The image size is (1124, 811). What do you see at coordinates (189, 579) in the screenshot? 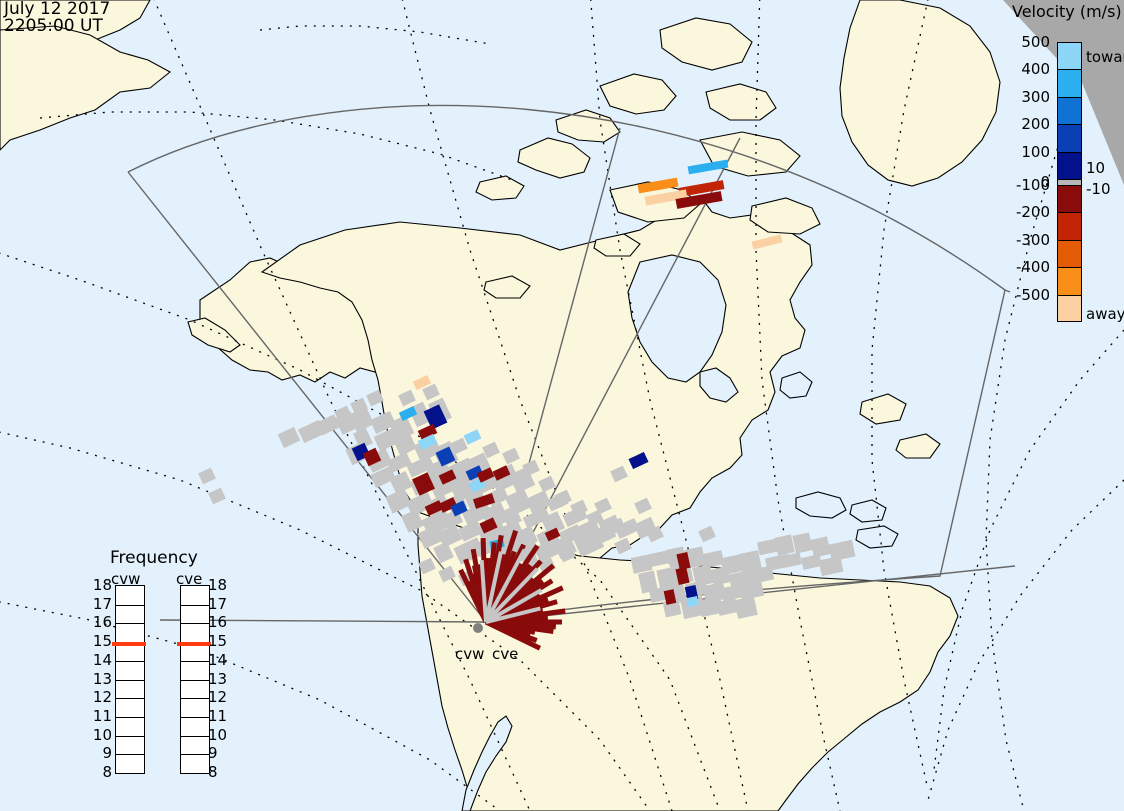
I see `frequency-column-header: cve` at bounding box center [189, 579].